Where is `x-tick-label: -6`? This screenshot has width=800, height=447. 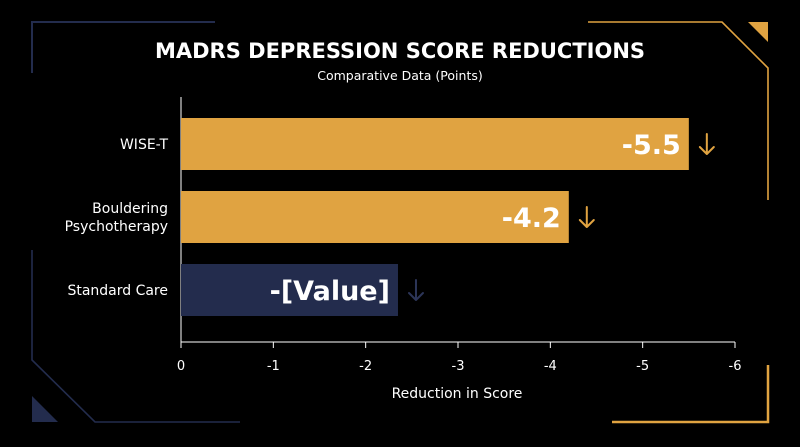 x-tick-label: -6 is located at coordinates (735, 366).